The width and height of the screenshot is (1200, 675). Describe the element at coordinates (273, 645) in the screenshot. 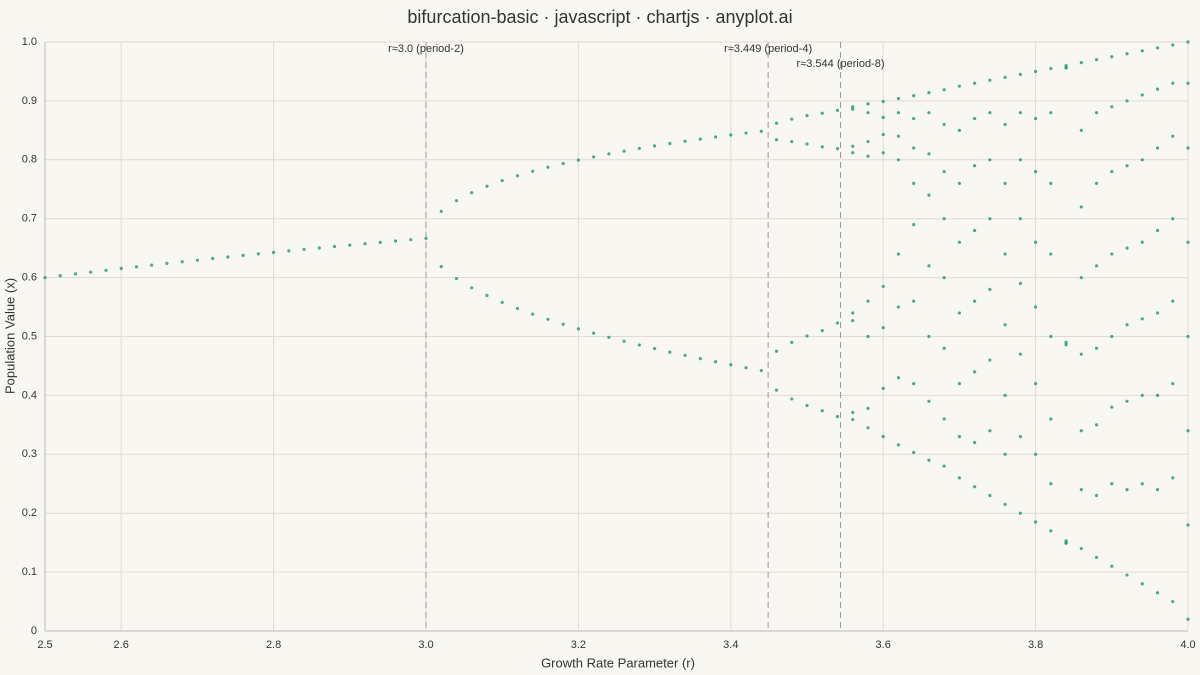

I see `x-tick-label: 2.8` at that location.